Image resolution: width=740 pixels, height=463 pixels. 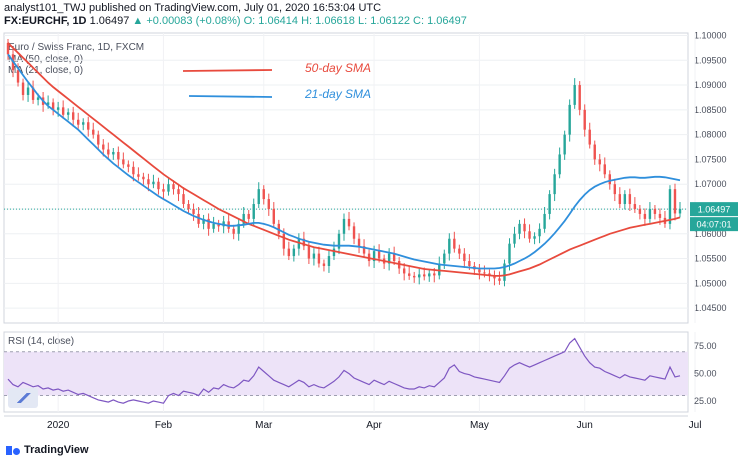 What do you see at coordinates (705, 401) in the screenshot?
I see `rsi-tick-label: 25.00` at bounding box center [705, 401].